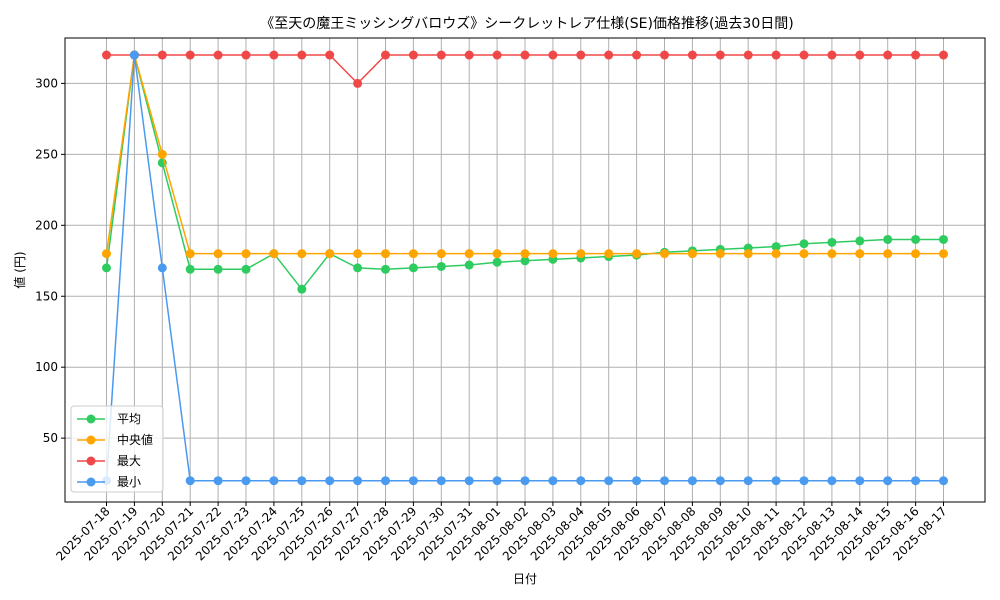  I want to click on y-axis-label: 値 (円), so click(19, 269).